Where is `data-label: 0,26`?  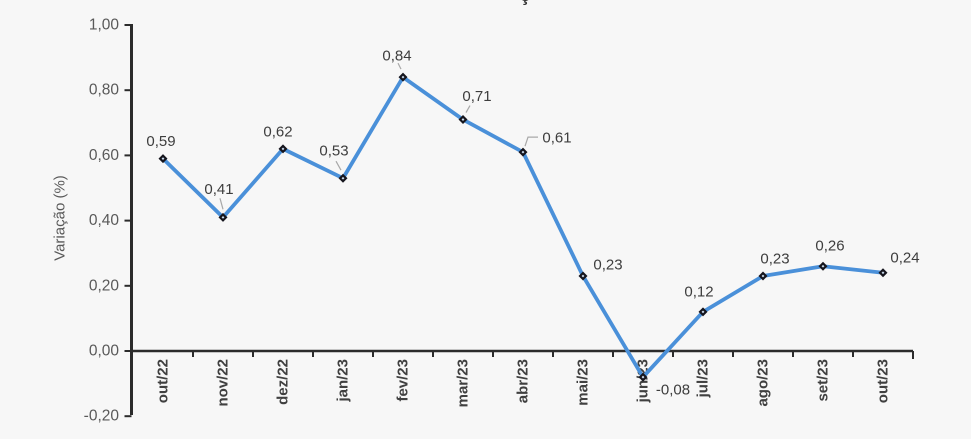
data-label: 0,26 is located at coordinates (829, 246).